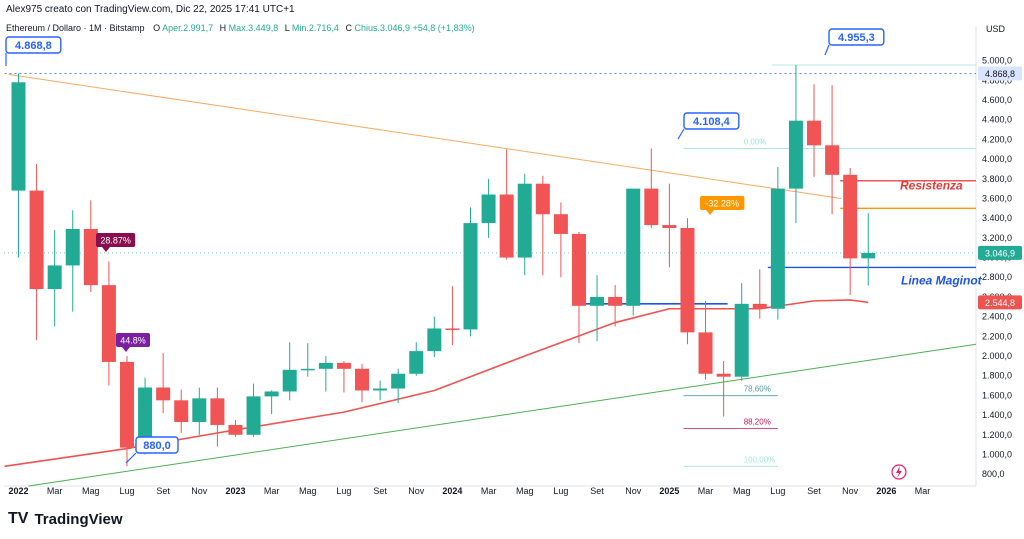 This screenshot has width=1024, height=539. Describe the element at coordinates (710, 212) in the screenshot. I see `percent-c-arrow-icon` at that location.